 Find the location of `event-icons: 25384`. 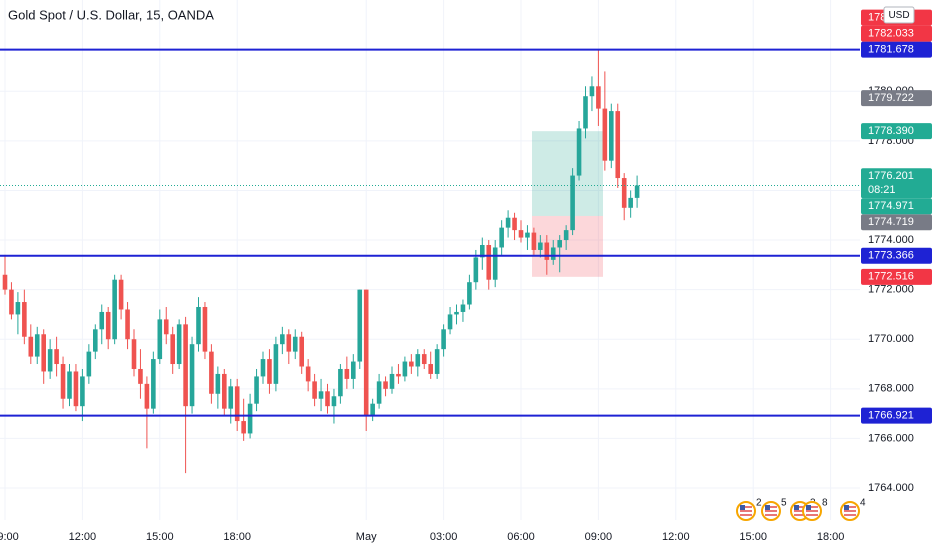

event-icons: 25384 is located at coordinates (801, 509).